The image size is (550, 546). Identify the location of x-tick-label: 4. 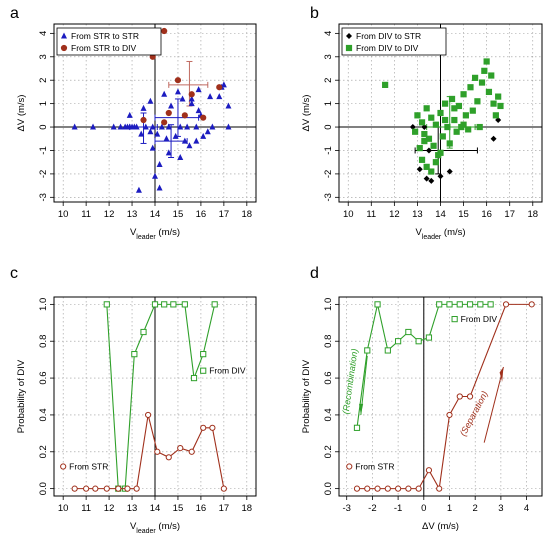
(526, 508).